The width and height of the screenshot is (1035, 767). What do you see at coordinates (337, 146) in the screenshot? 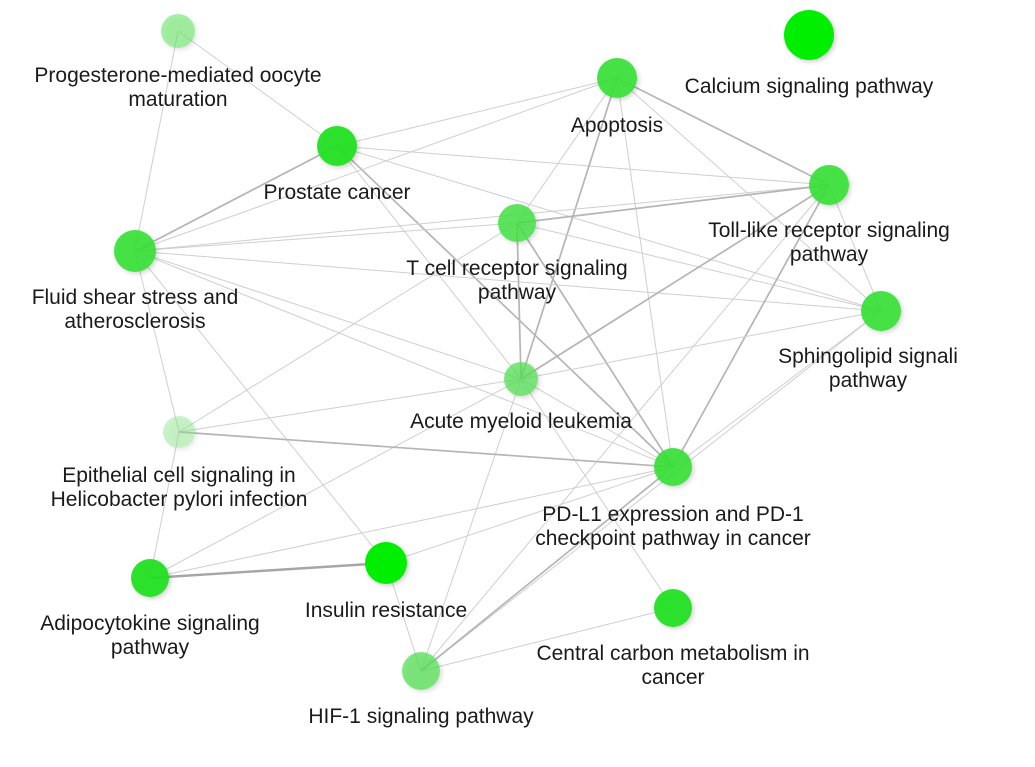
I see `node-prostate` at bounding box center [337, 146].